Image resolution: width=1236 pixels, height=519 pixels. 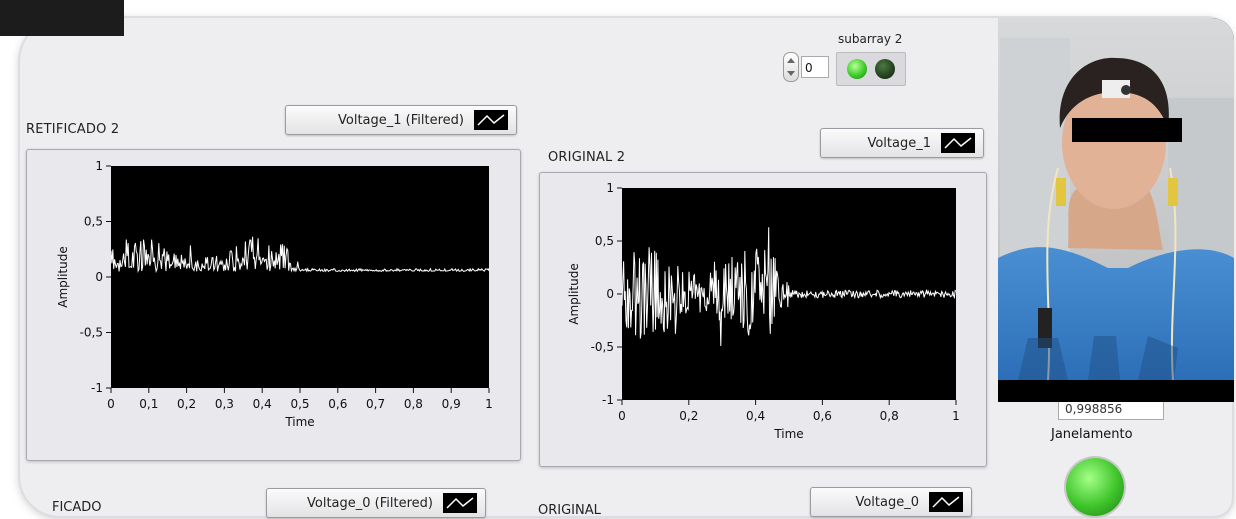 What do you see at coordinates (375, 404) in the screenshot?
I see `x-tick-label: 0,7` at bounding box center [375, 404].